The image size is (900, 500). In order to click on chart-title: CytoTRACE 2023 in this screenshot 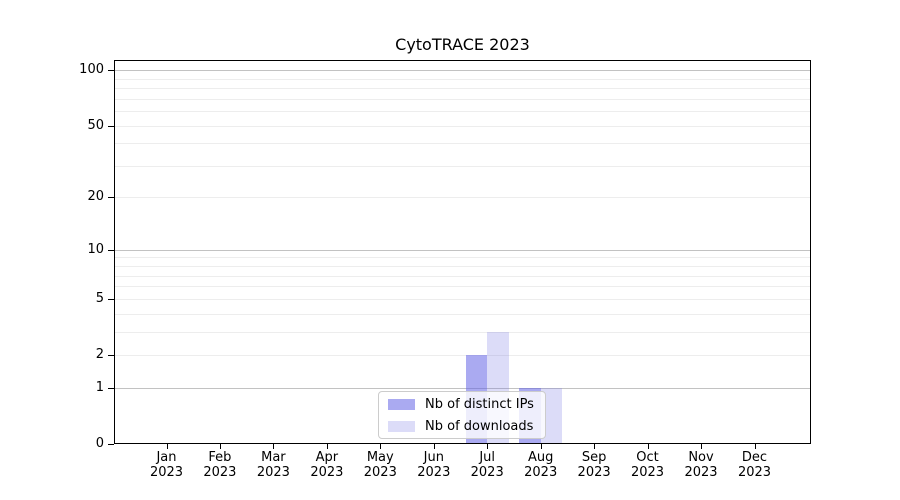, I will do `click(462, 44)`.